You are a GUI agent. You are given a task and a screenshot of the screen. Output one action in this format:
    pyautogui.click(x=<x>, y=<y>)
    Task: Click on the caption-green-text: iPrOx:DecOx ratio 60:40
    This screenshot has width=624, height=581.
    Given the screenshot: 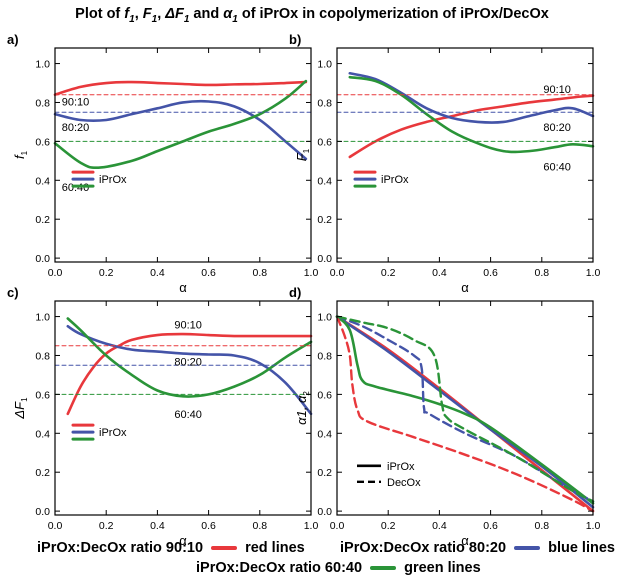 What is the action you would take?
    pyautogui.click(x=279, y=568)
    